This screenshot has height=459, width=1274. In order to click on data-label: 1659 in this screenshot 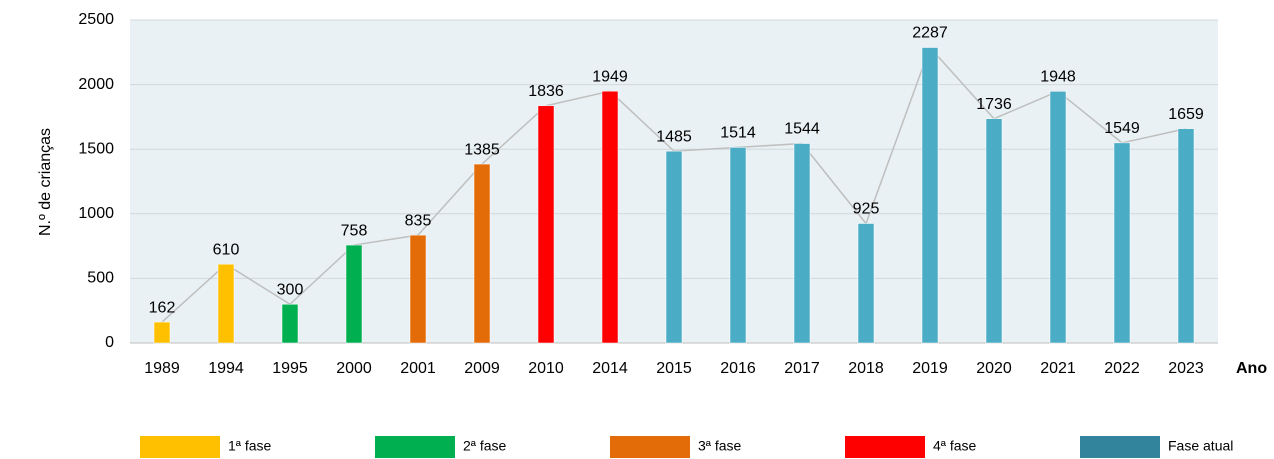, I will do `click(1186, 114)`.